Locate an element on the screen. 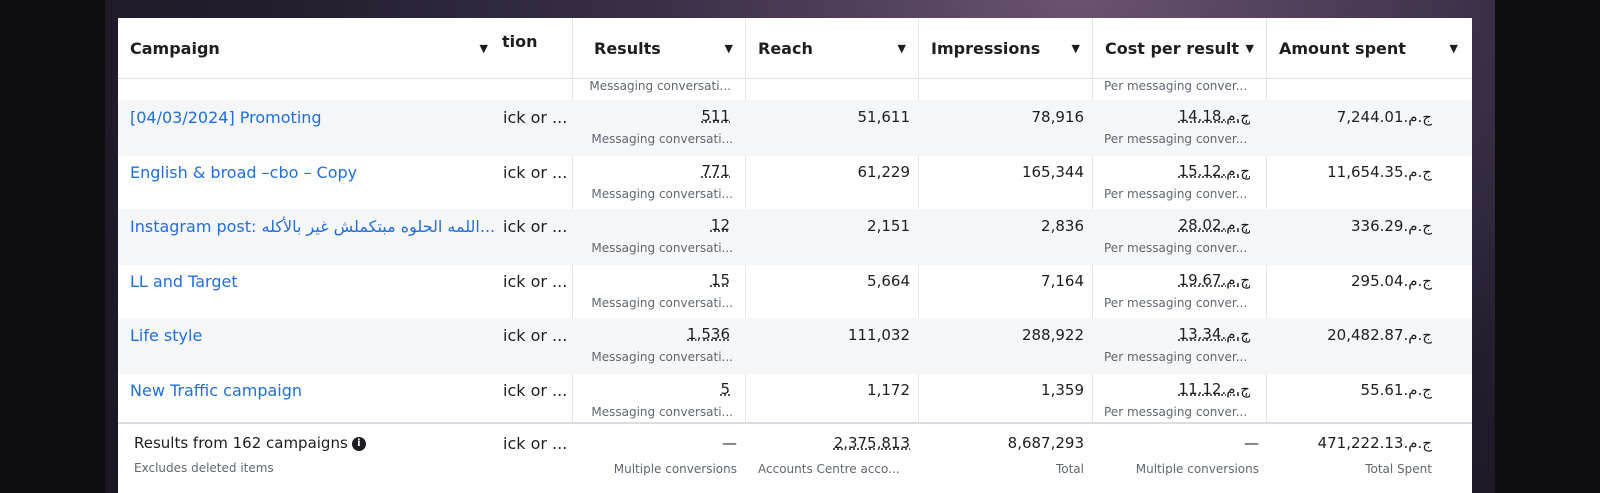 Image resolution: width=1600 pixels, height=493 pixels. cost-per-result-value: ج.م.‏11.12 is located at coordinates (1214, 388).